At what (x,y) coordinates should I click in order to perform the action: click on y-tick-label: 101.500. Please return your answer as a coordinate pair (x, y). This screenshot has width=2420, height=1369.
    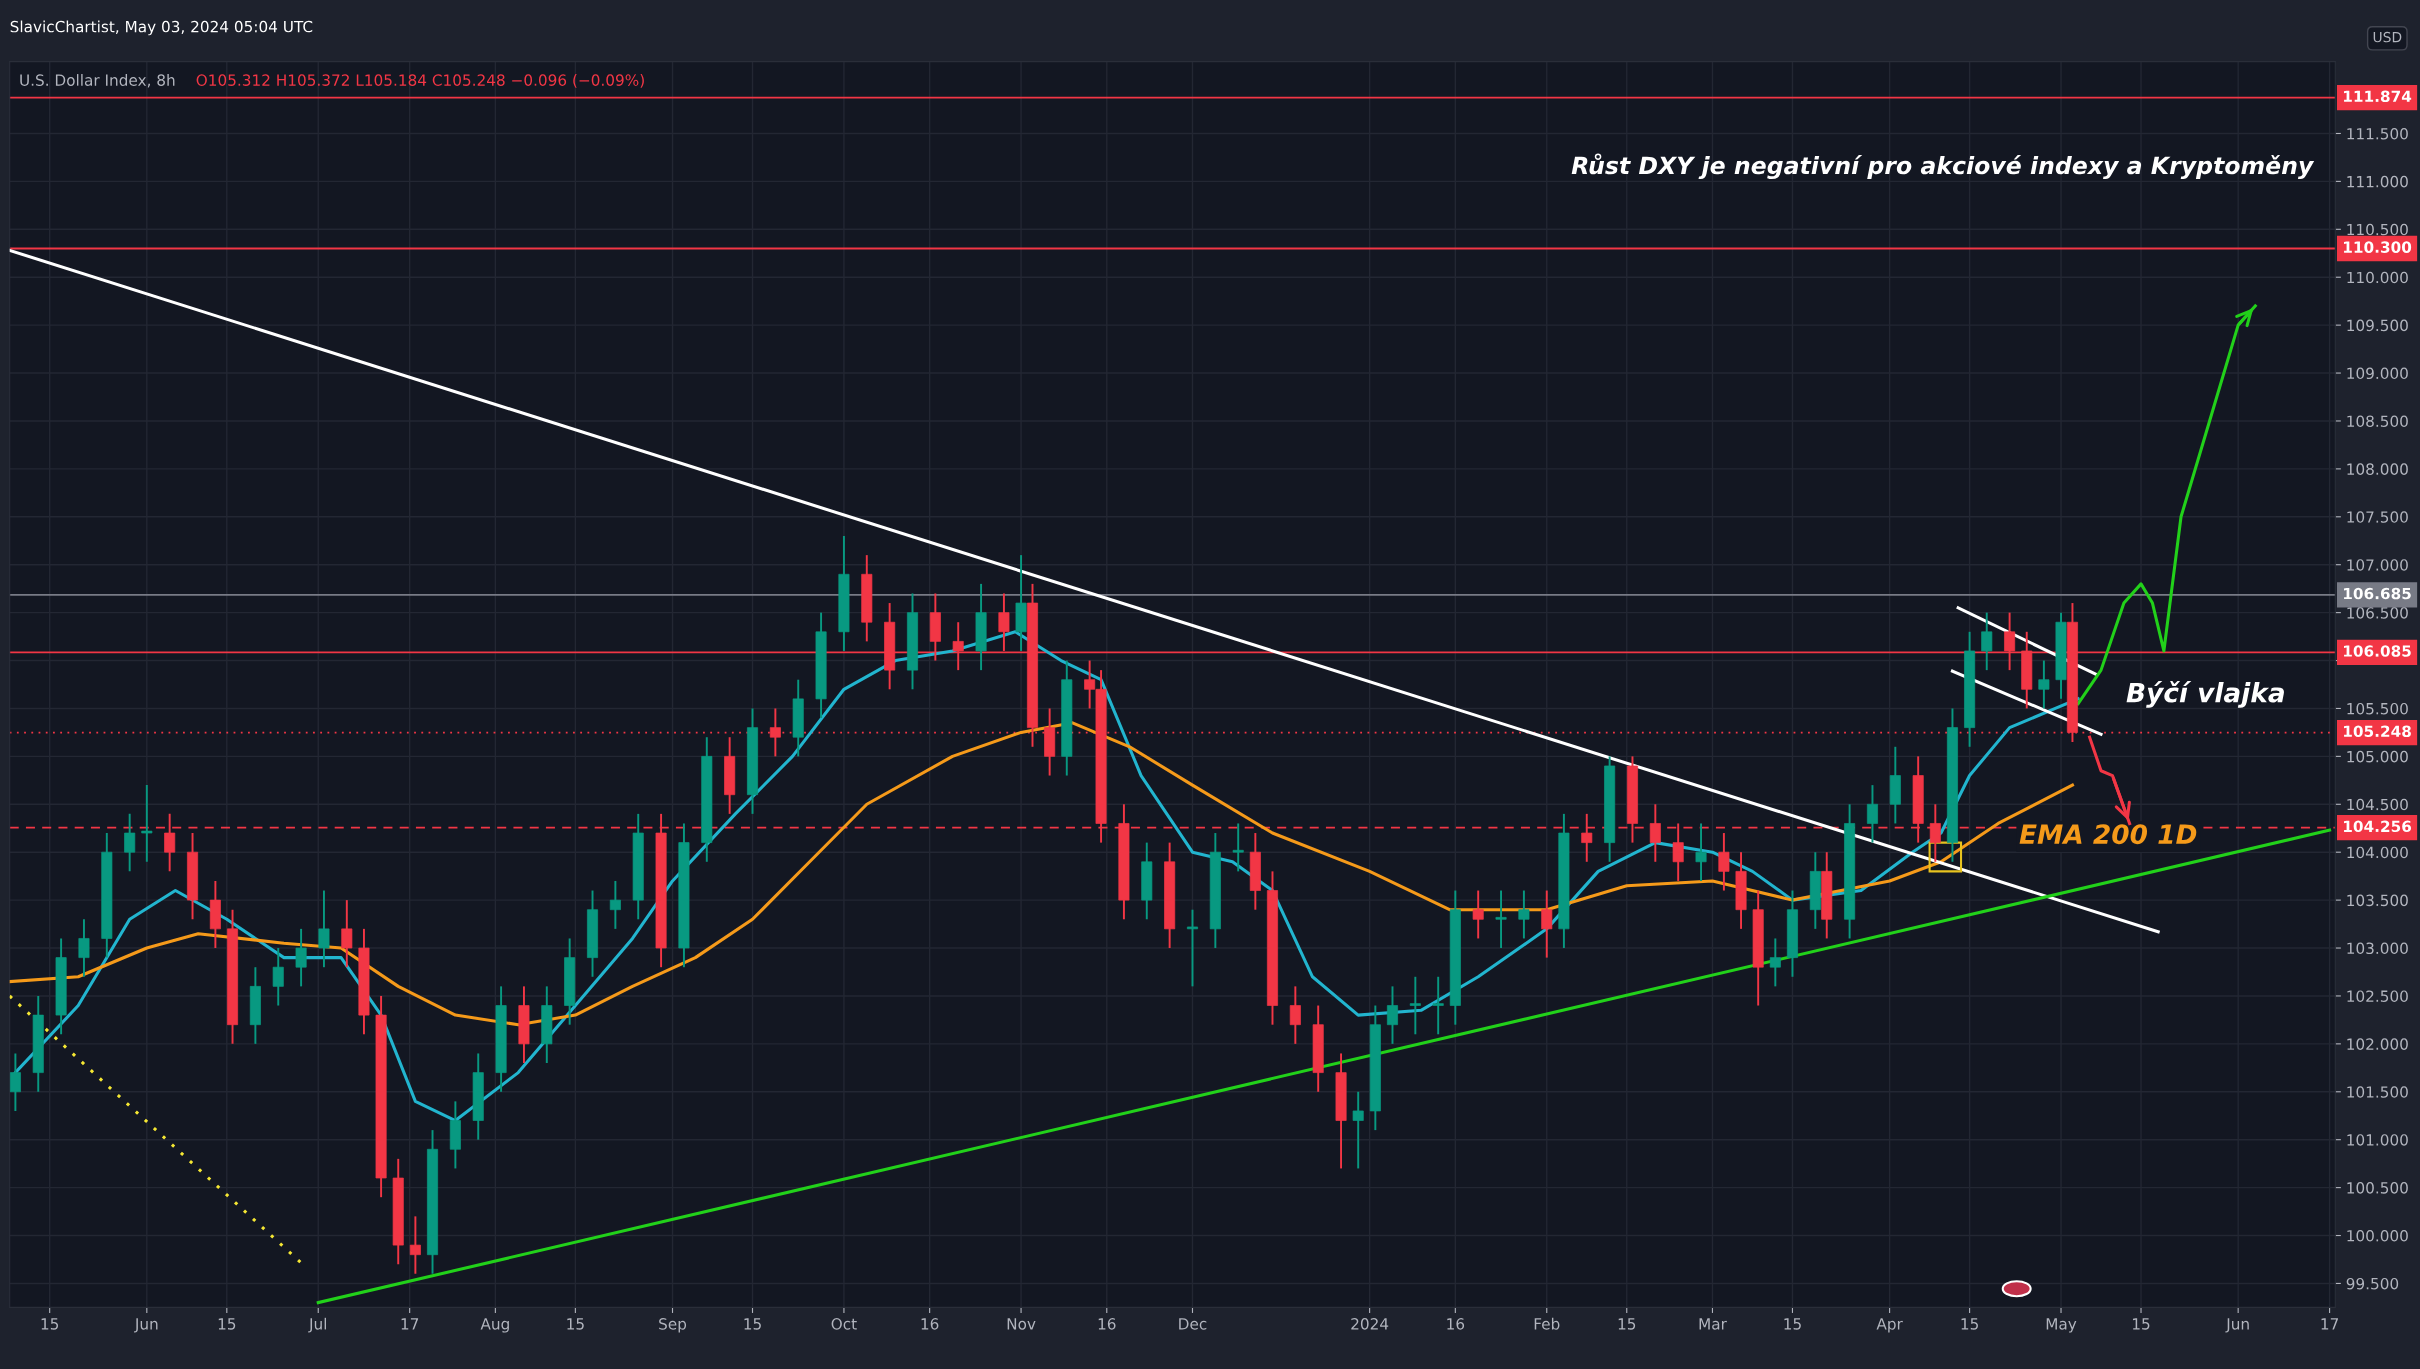
    Looking at the image, I should click on (2377, 1092).